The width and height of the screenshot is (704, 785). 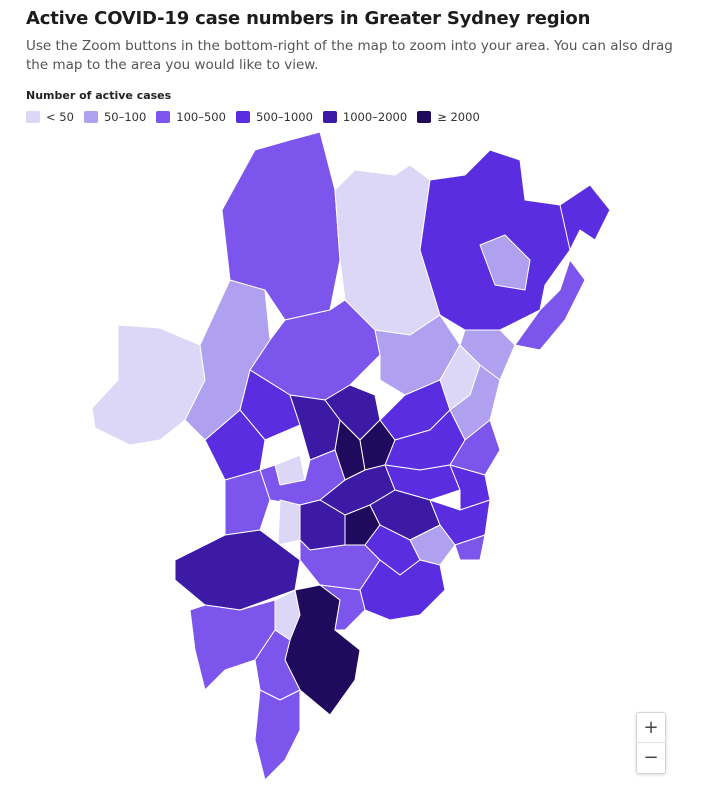 I want to click on zoom-in-button: +, so click(x=651, y=727).